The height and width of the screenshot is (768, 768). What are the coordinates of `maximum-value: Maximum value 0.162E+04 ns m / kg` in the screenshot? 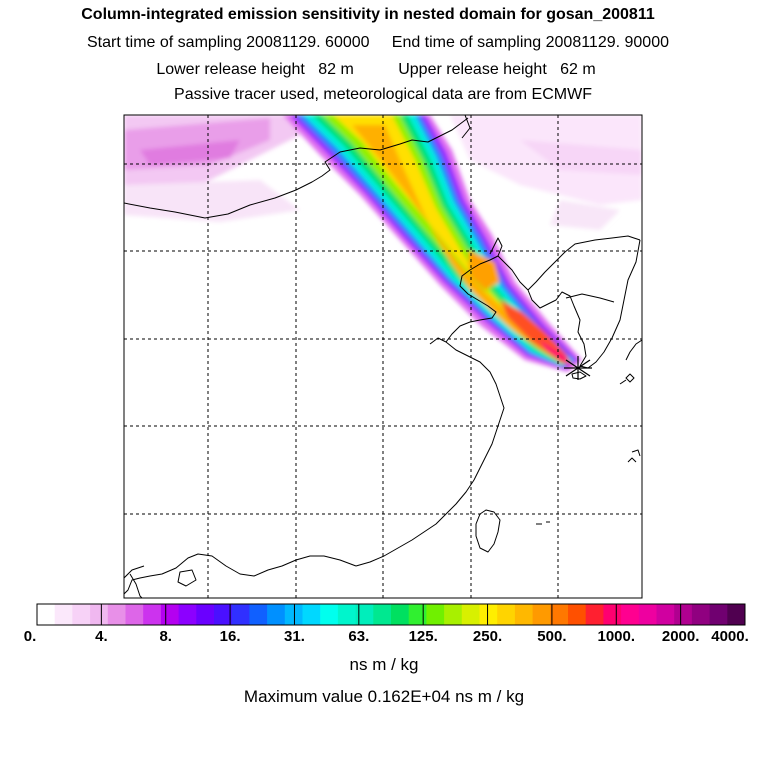 It's located at (384, 696).